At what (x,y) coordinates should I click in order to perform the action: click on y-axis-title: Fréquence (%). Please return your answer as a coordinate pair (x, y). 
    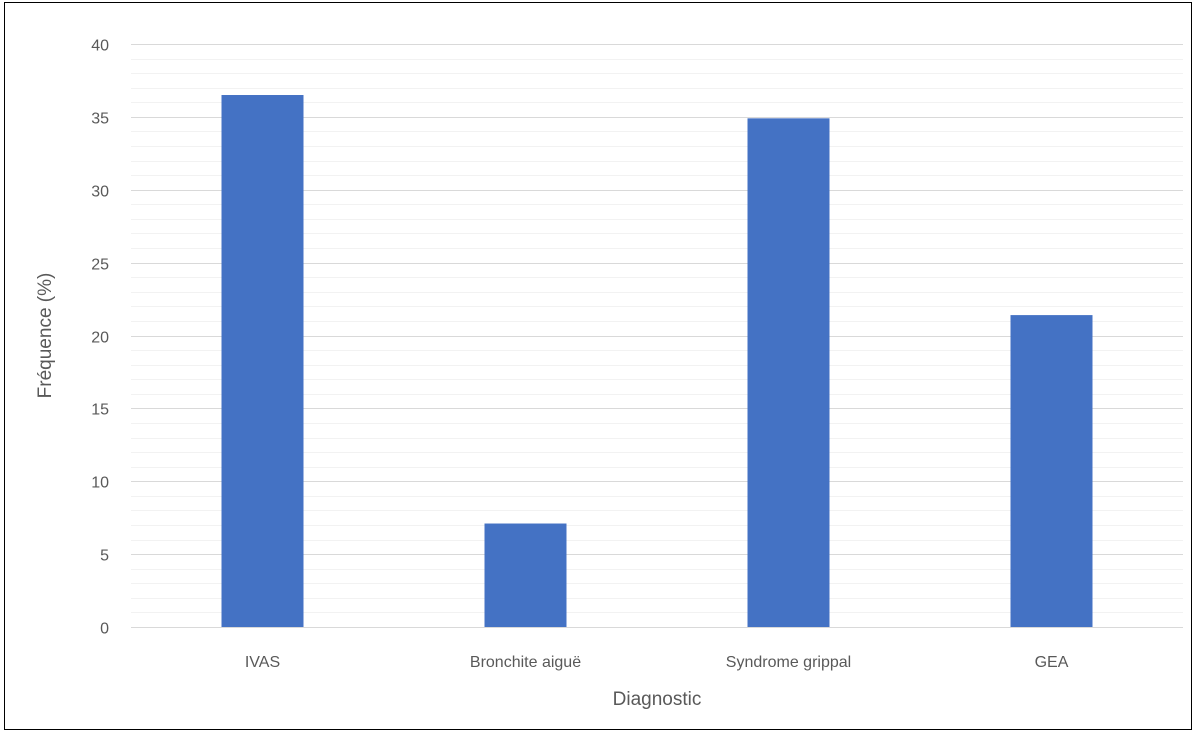
    Looking at the image, I should click on (45, 336).